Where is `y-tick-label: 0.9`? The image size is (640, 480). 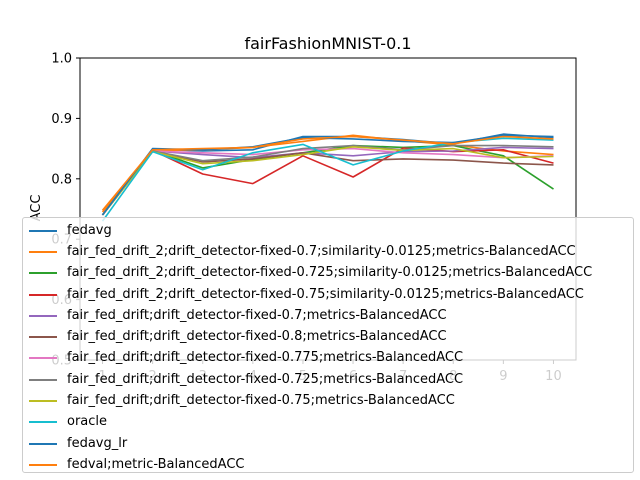
y-tick-label: 0.9 is located at coordinates (61, 119).